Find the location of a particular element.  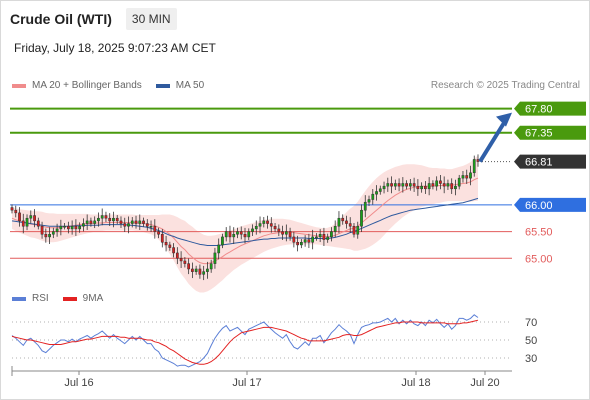

rsi-ma-line is located at coordinates (245, 342).